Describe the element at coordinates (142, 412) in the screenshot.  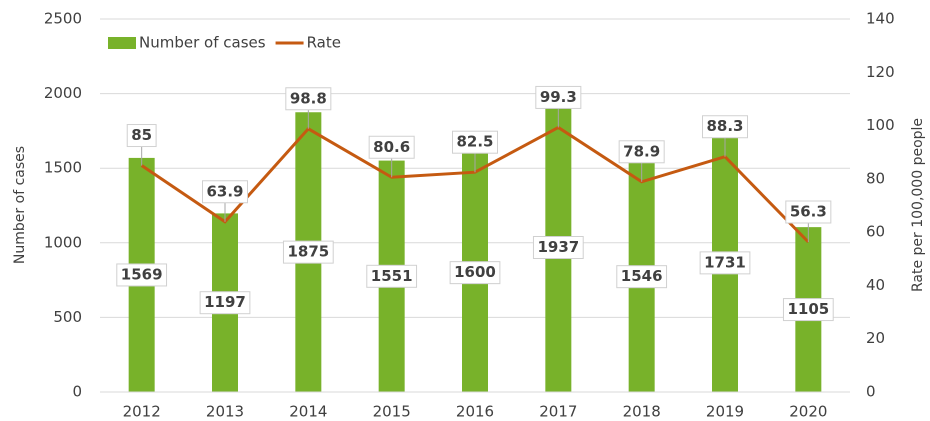
I see `x-tick-label: 2012` at that location.